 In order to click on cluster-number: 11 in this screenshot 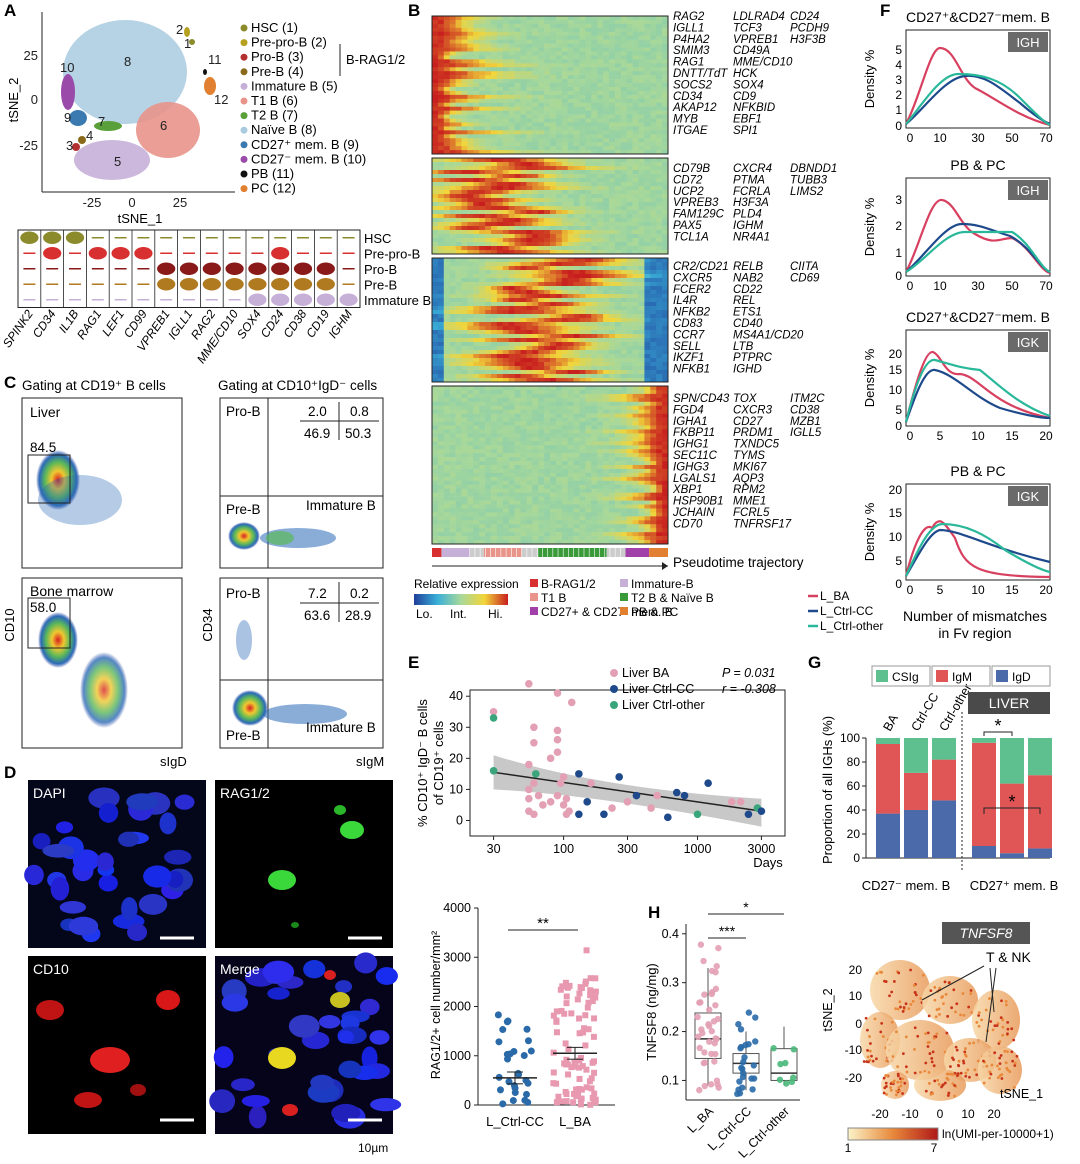, I will do `click(215, 59)`.